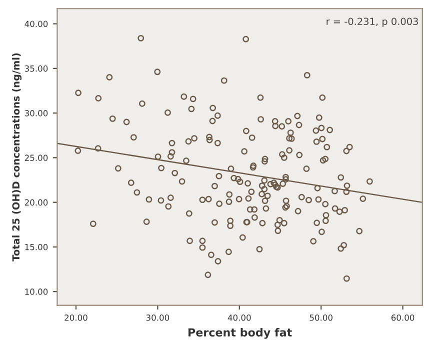 This screenshot has width=440, height=345. What do you see at coordinates (240, 333) in the screenshot?
I see `x-axis-title: Percent body fat` at bounding box center [240, 333].